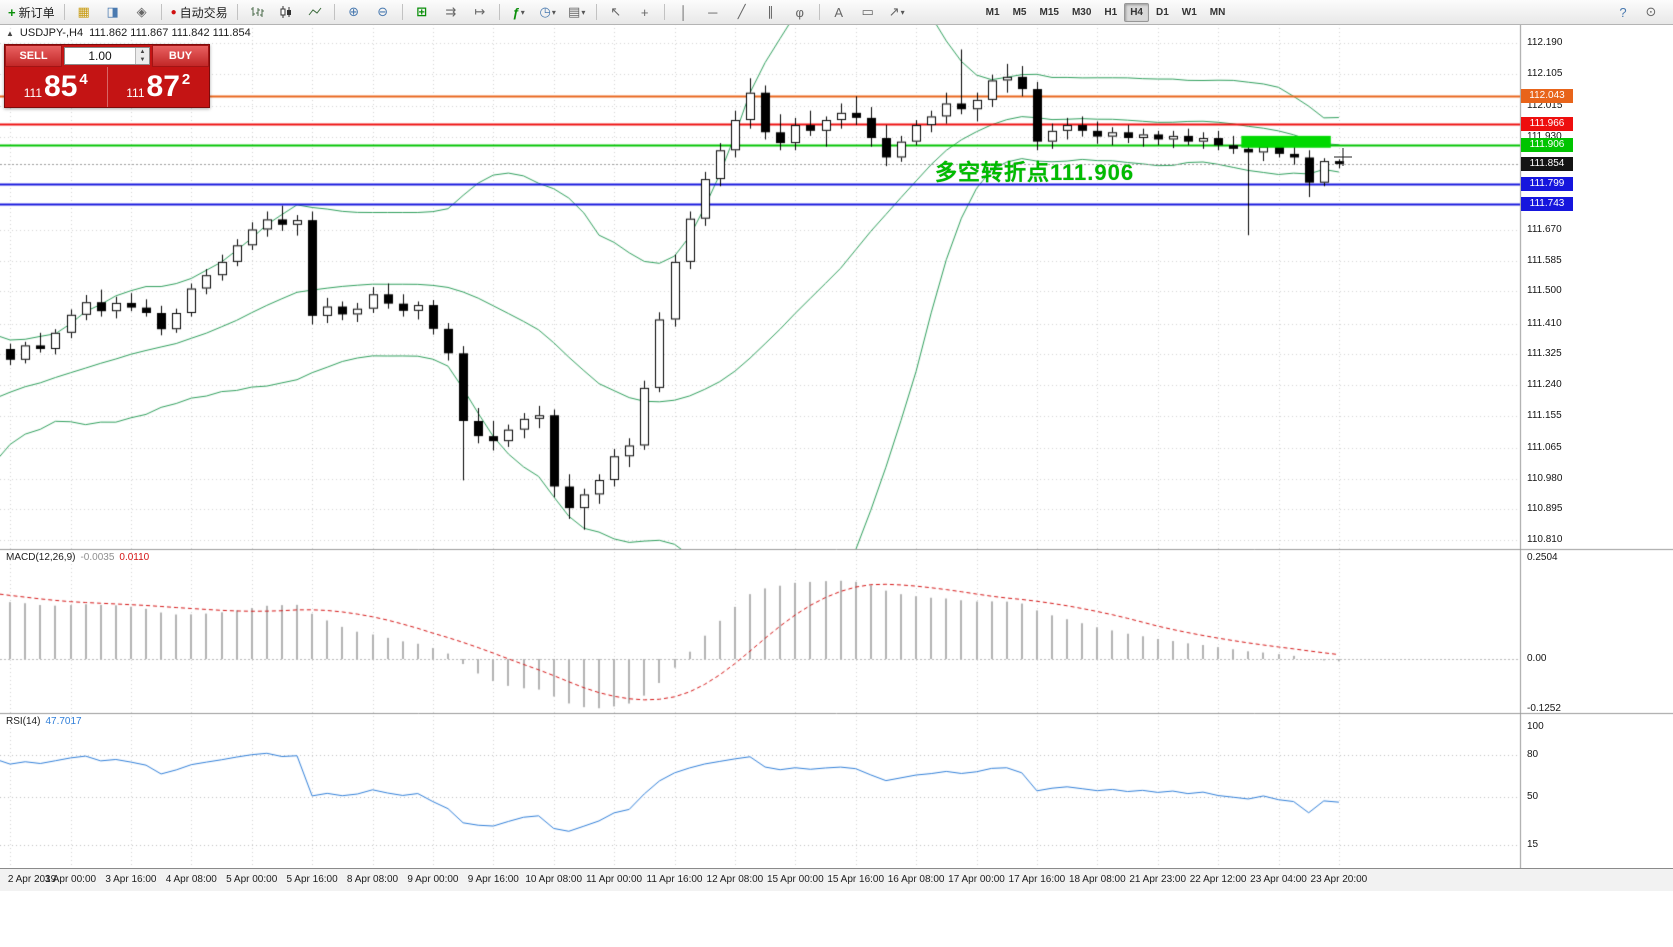 This screenshot has width=1673, height=947. What do you see at coordinates (1217, 12) in the screenshot?
I see `timeframe-mn: MN` at bounding box center [1217, 12].